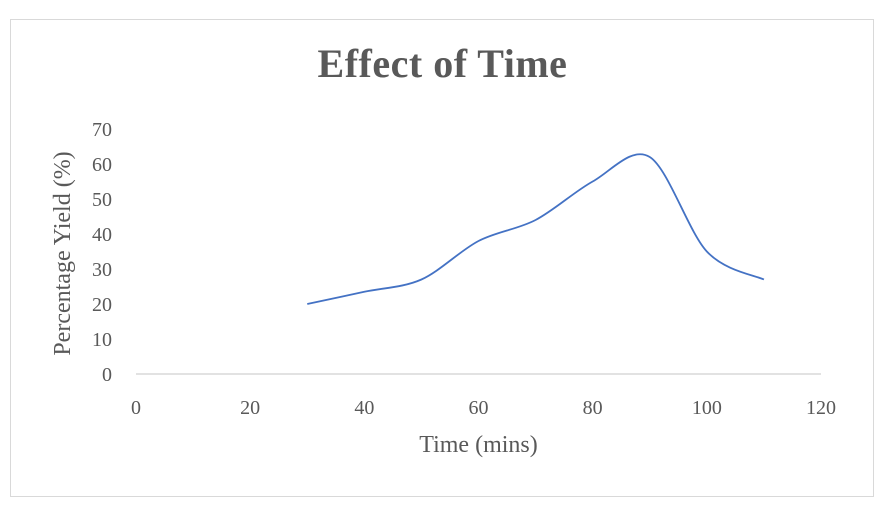 The width and height of the screenshot is (885, 512). What do you see at coordinates (479, 408) in the screenshot?
I see `x-tick-label: 60` at bounding box center [479, 408].